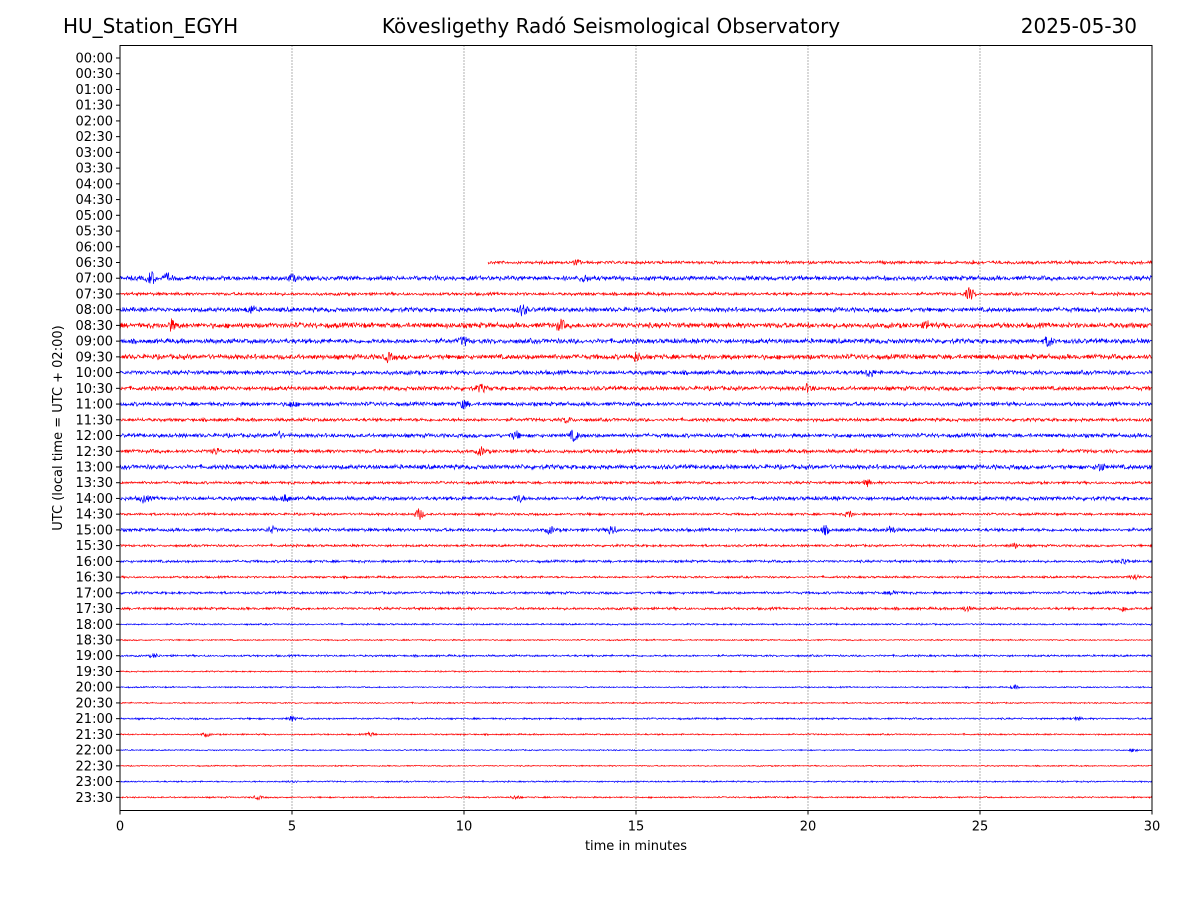 This screenshot has height=900, width=1200. What do you see at coordinates (292, 827) in the screenshot?
I see `x-tick-label: 5` at bounding box center [292, 827].